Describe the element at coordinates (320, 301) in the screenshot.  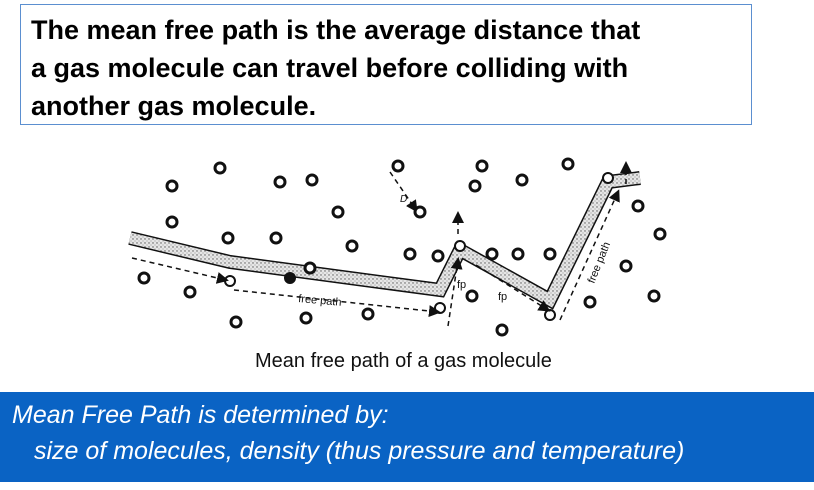
I see `label-free-path: free path` at that location.